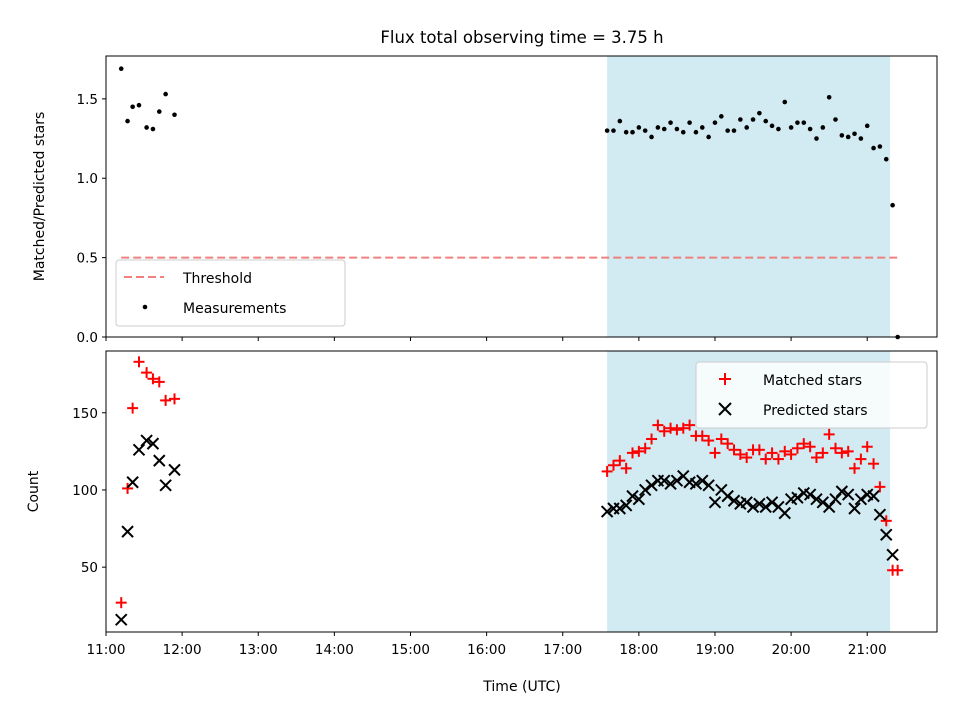 This screenshot has width=960, height=720. Describe the element at coordinates (106, 650) in the screenshot. I see `x-tick-label: 11:00` at that location.